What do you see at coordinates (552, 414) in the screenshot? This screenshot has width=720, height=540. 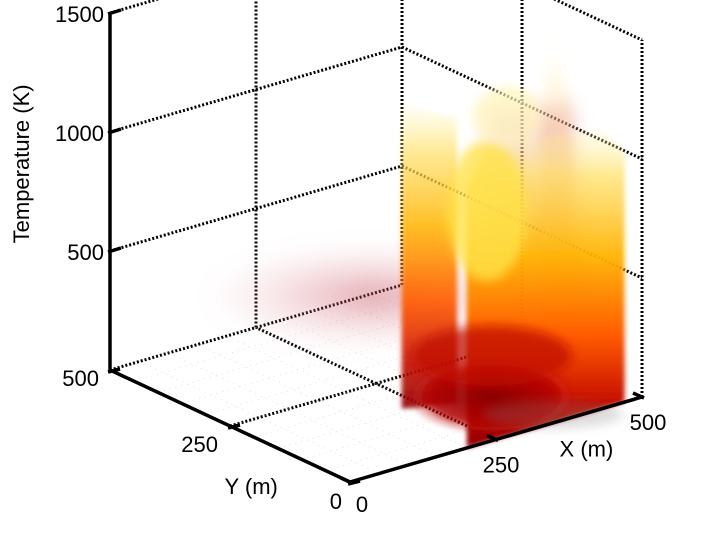 I see `floor-shadow` at bounding box center [552, 414].